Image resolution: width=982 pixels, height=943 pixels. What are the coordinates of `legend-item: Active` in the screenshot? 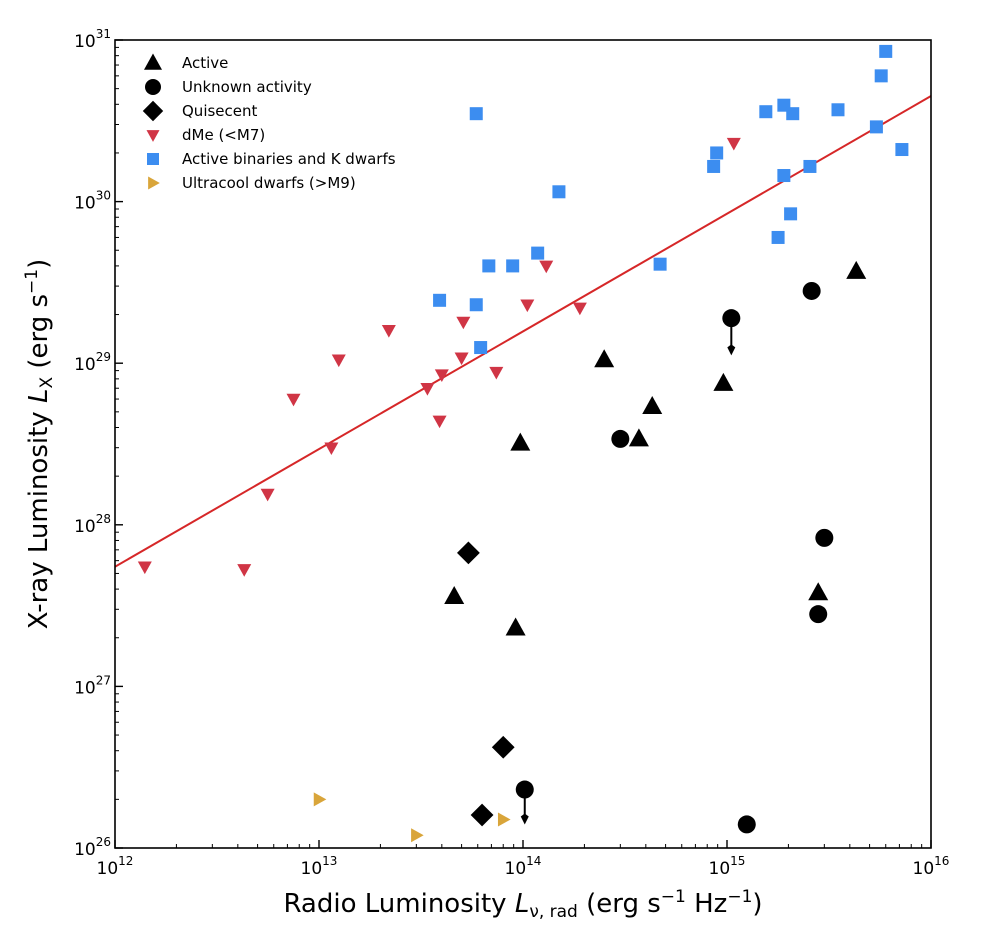 It's located at (186, 62).